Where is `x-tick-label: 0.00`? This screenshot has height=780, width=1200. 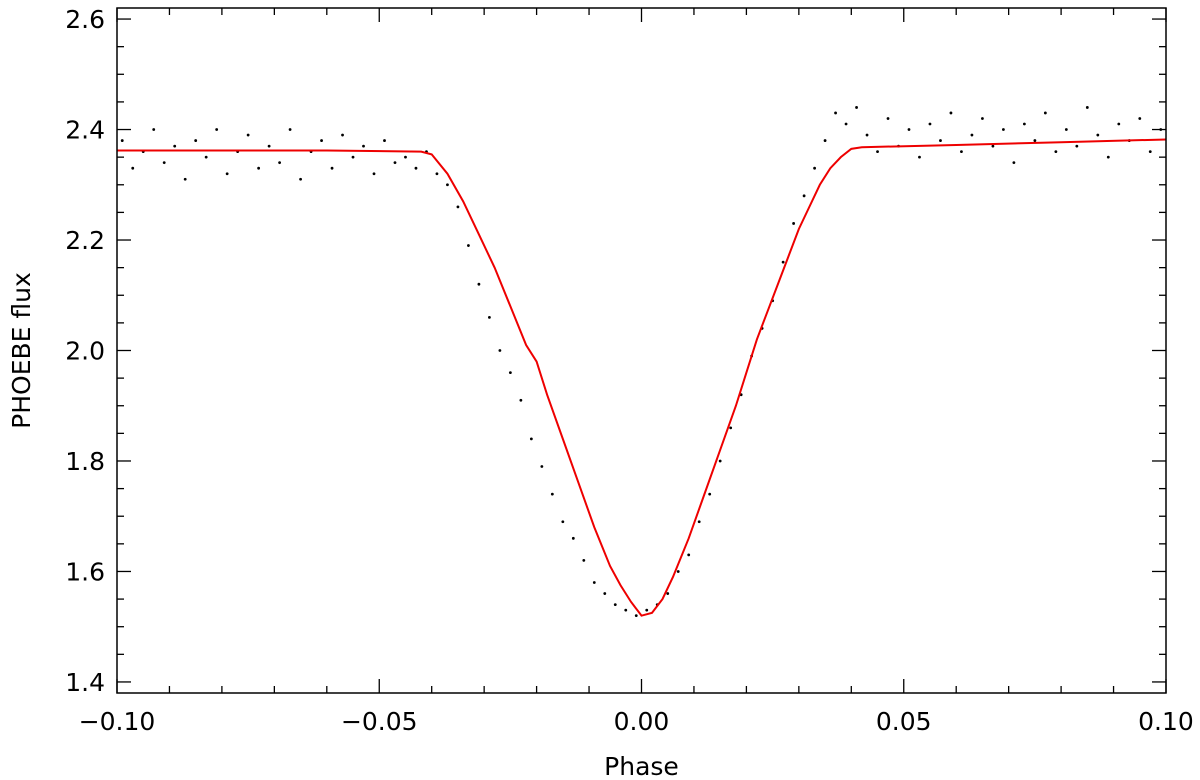 x-tick-label: 0.00 is located at coordinates (642, 721).